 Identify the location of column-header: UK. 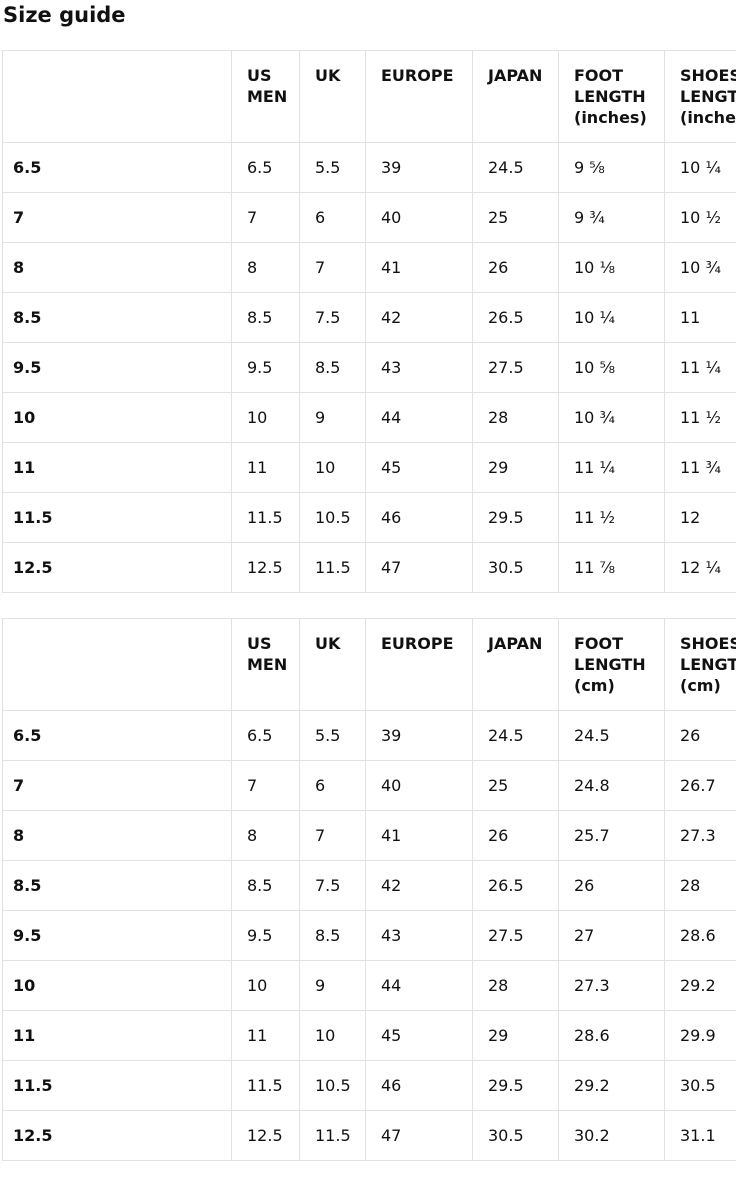
(333, 665).